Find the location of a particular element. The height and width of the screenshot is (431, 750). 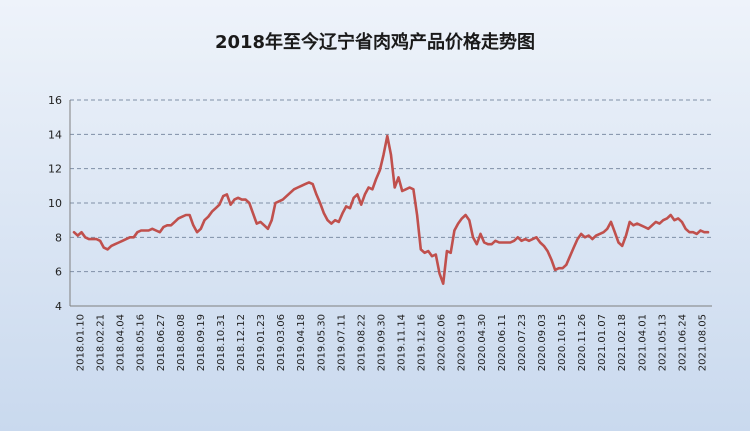

x-tick-label: 2018.09.19 is located at coordinates (201, 342).